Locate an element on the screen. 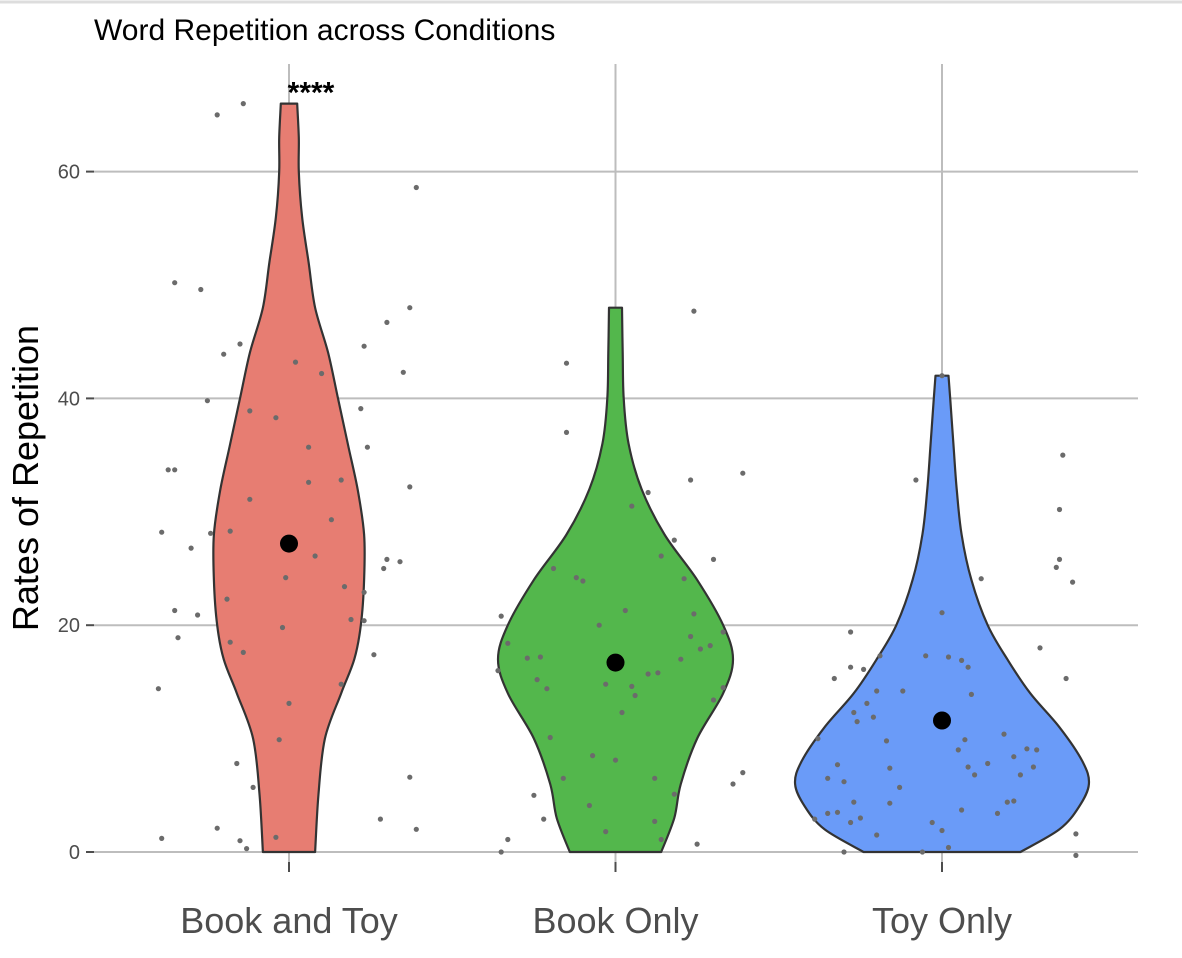 The image size is (1182, 958). y-axis-label: Rates of Repetition is located at coordinates (25, 478).